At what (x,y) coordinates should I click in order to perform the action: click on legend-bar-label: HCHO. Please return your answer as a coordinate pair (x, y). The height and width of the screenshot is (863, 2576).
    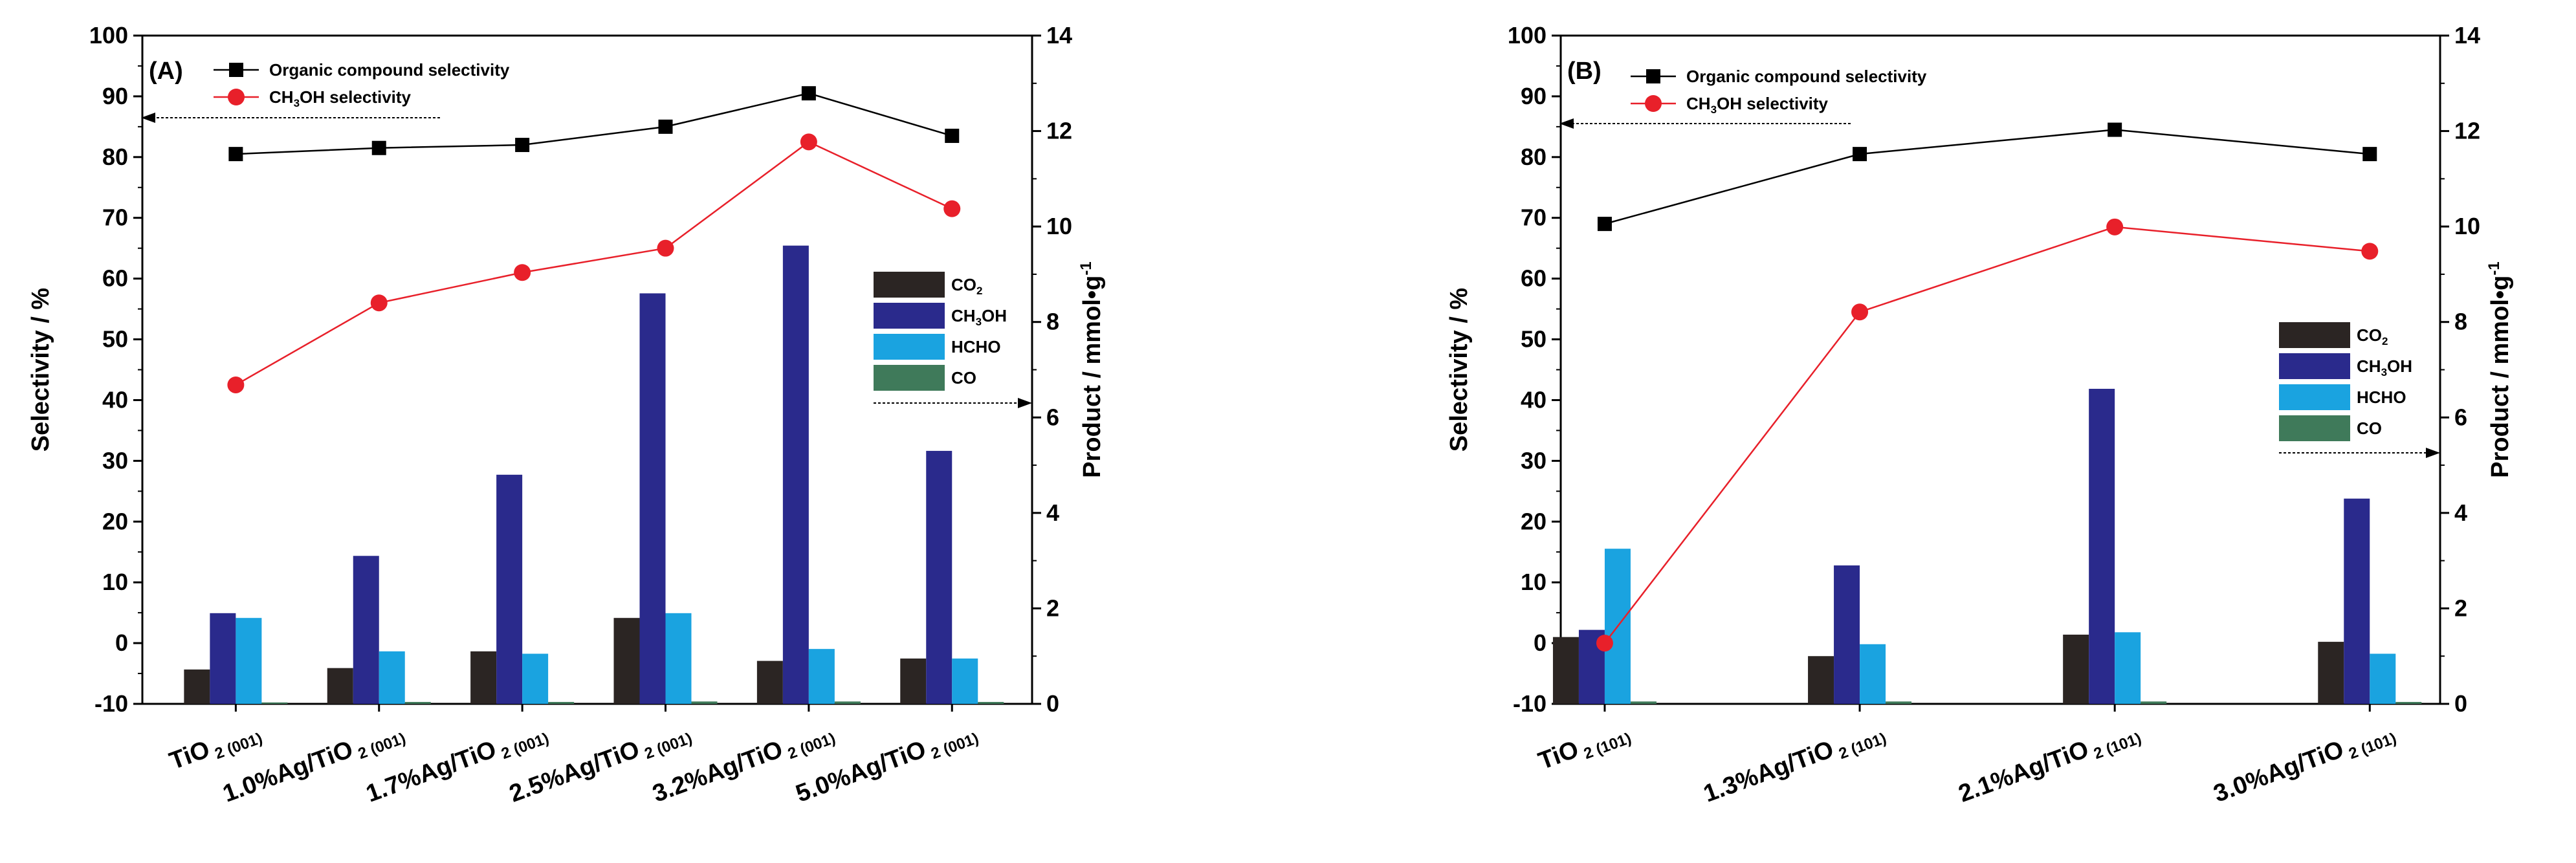
    Looking at the image, I should click on (2382, 397).